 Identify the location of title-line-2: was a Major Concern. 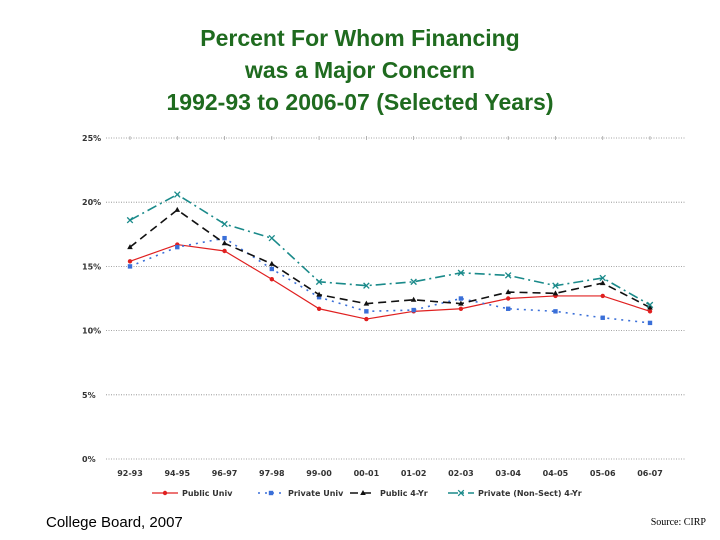
(360, 70).